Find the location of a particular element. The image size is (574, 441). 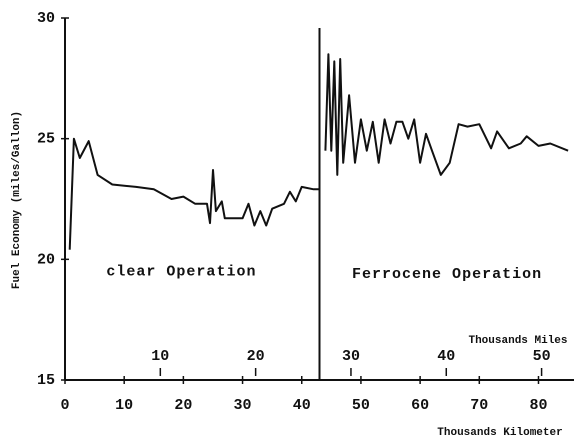

x-tick-label: 60 is located at coordinates (420, 405).